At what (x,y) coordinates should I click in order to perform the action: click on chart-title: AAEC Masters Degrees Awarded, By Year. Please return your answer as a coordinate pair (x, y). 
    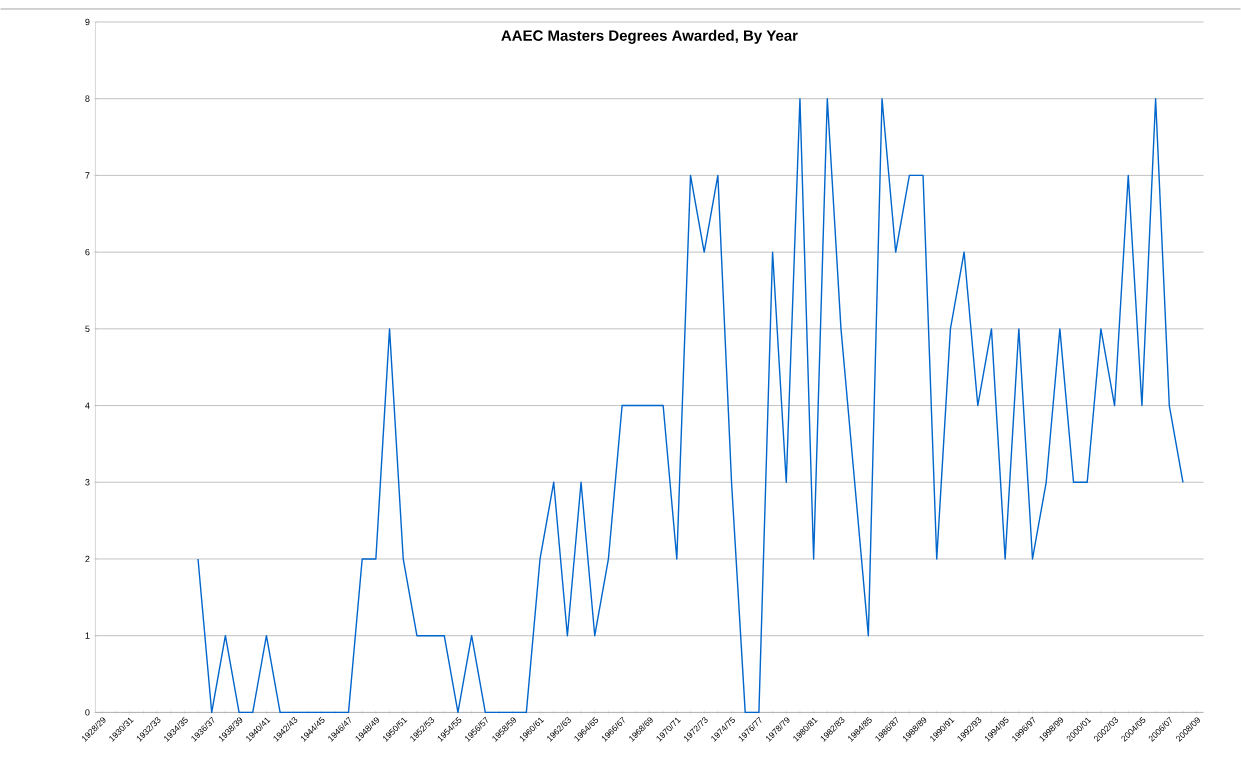
    Looking at the image, I should click on (649, 36).